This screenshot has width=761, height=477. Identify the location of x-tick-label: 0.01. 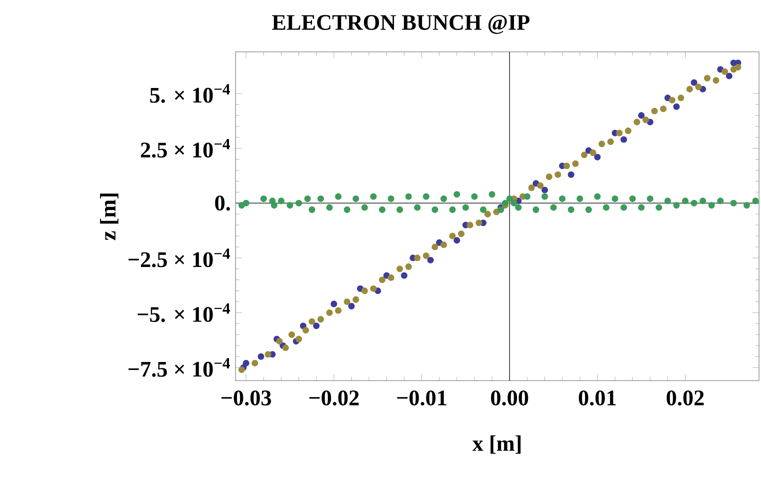
(597, 398).